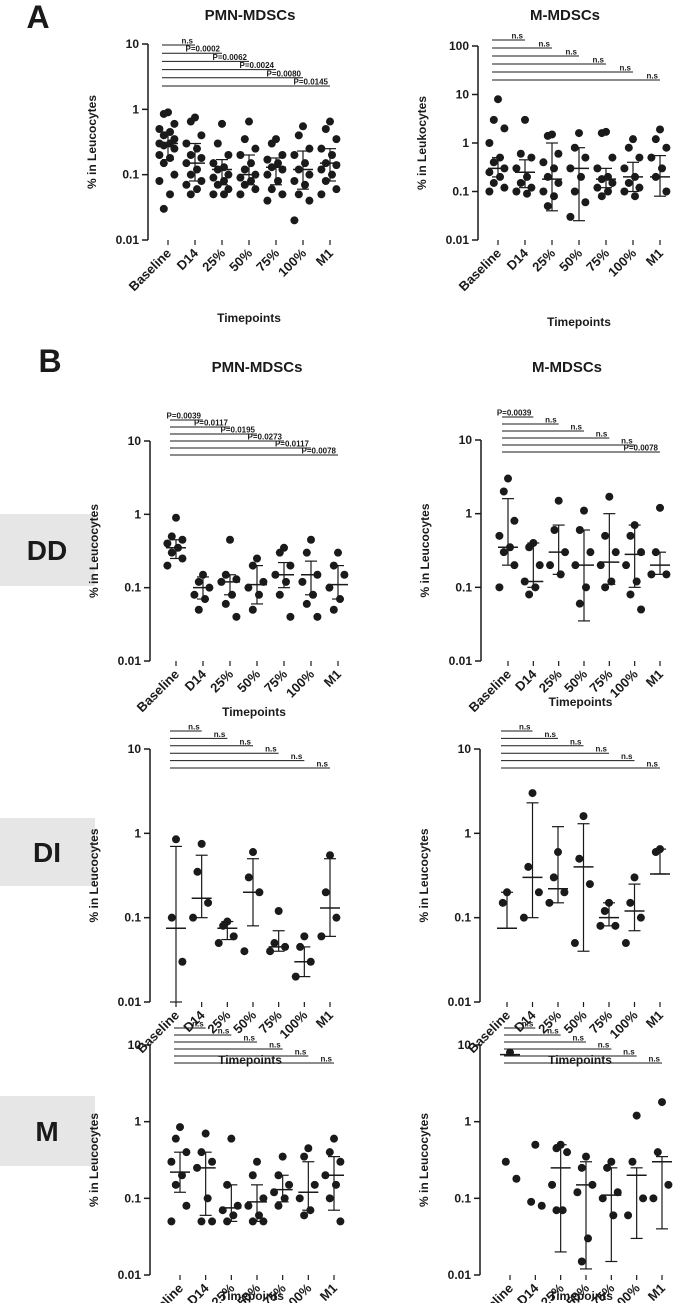  What do you see at coordinates (130, 1002) in the screenshot?
I see `y-tick-label: 0.01` at bounding box center [130, 1002].